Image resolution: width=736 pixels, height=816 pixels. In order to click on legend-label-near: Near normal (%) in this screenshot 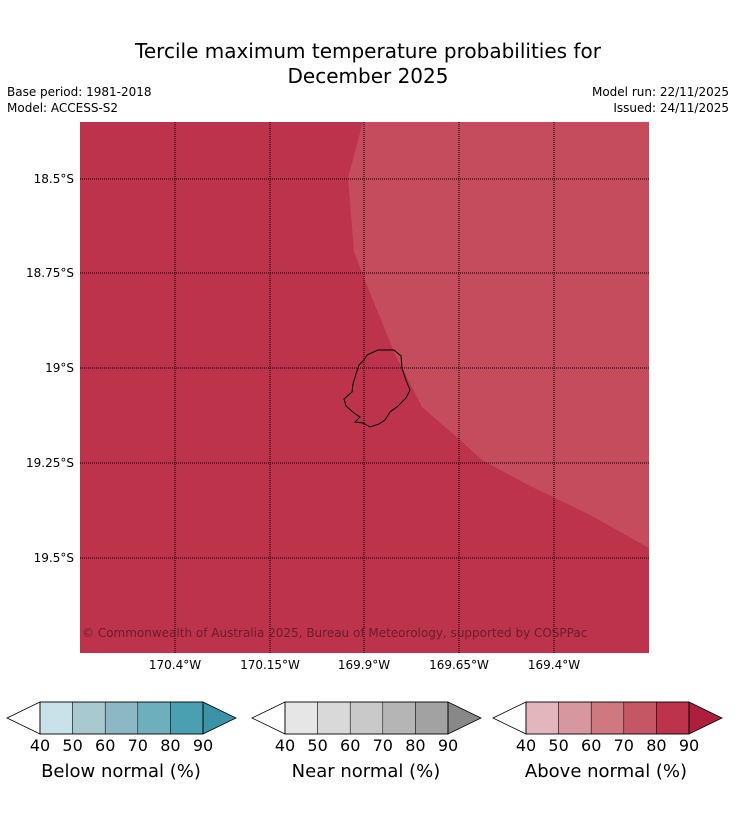, I will do `click(366, 771)`.